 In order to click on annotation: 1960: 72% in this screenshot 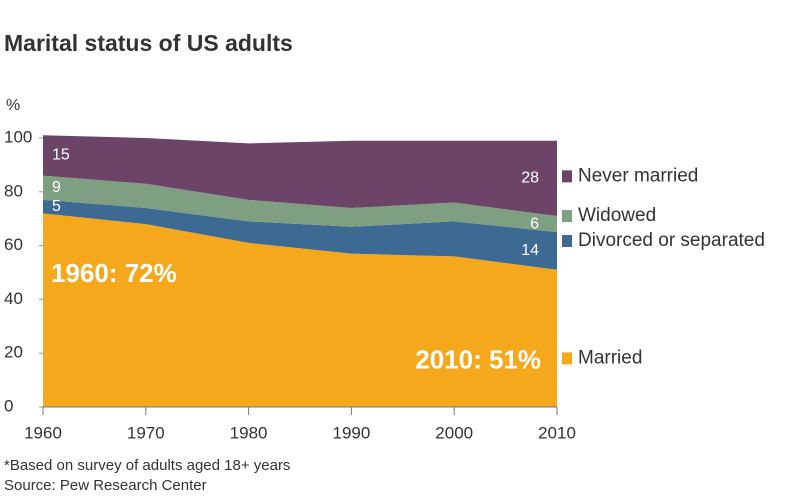, I will do `click(114, 273)`.